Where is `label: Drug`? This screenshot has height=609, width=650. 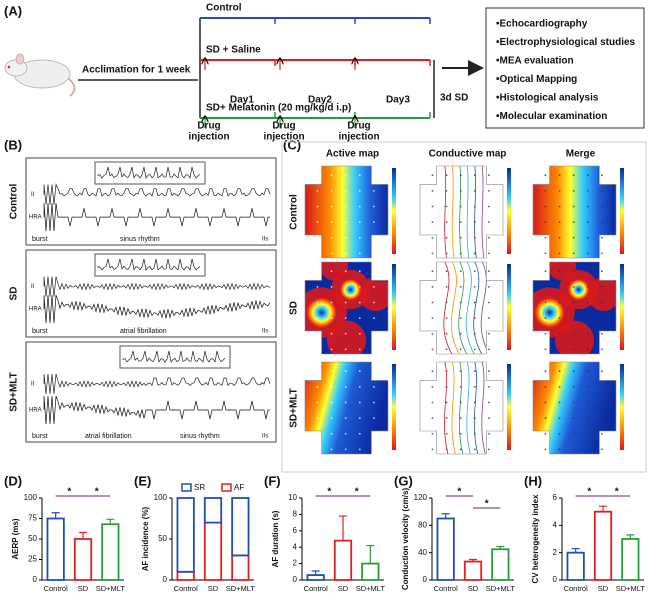 label: Drug is located at coordinates (358, 126).